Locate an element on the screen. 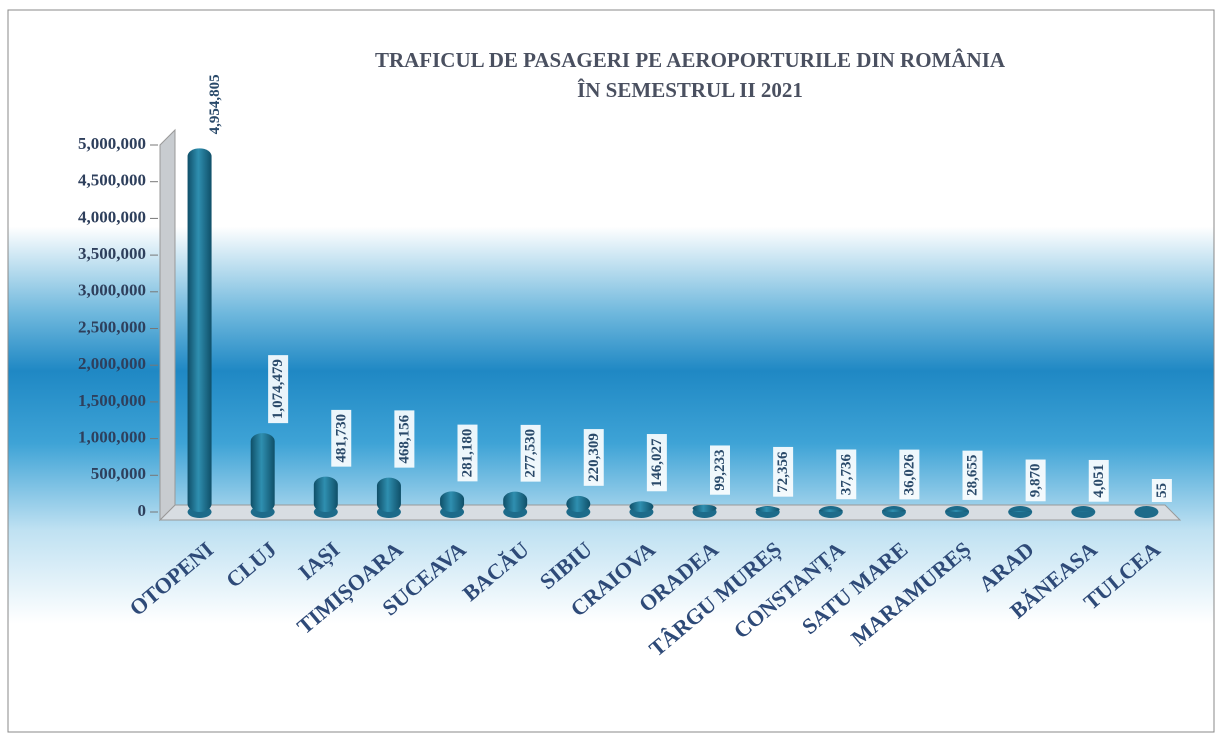  value-label: 99,233 is located at coordinates (720, 469).